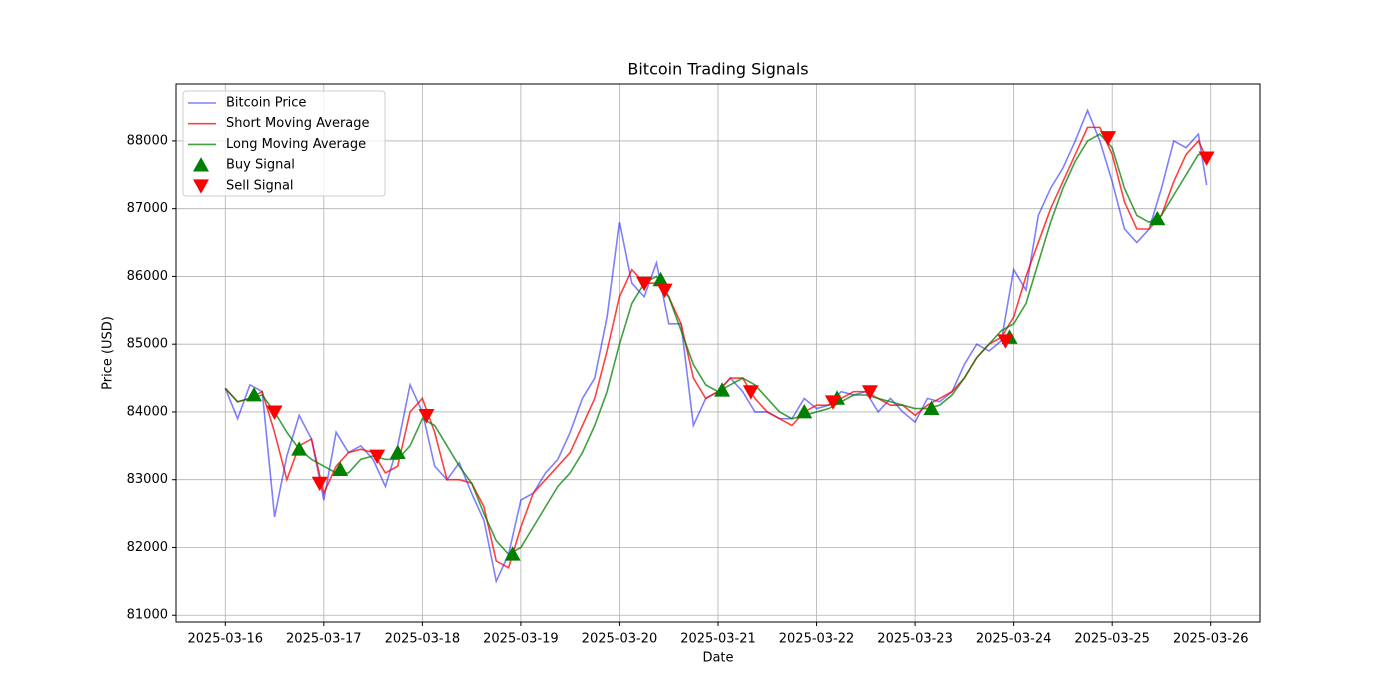 This screenshot has height=700, width=1400. I want to click on y-tick-label: 87000, so click(147, 208).